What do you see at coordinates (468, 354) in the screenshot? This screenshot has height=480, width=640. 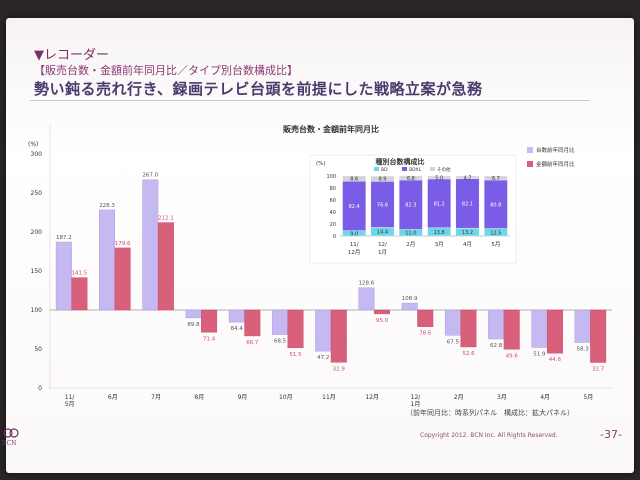 I see `data-label: 52.6` at bounding box center [468, 354].